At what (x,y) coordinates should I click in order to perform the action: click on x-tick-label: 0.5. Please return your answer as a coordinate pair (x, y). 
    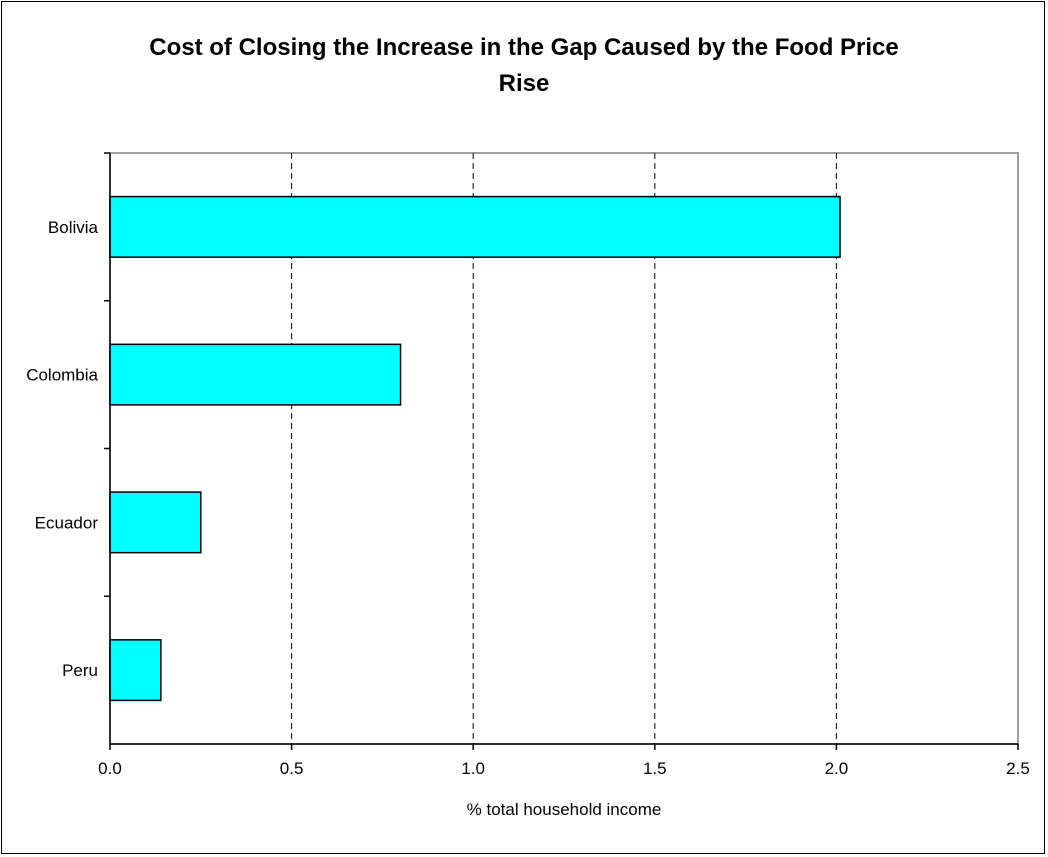
    Looking at the image, I should click on (292, 768).